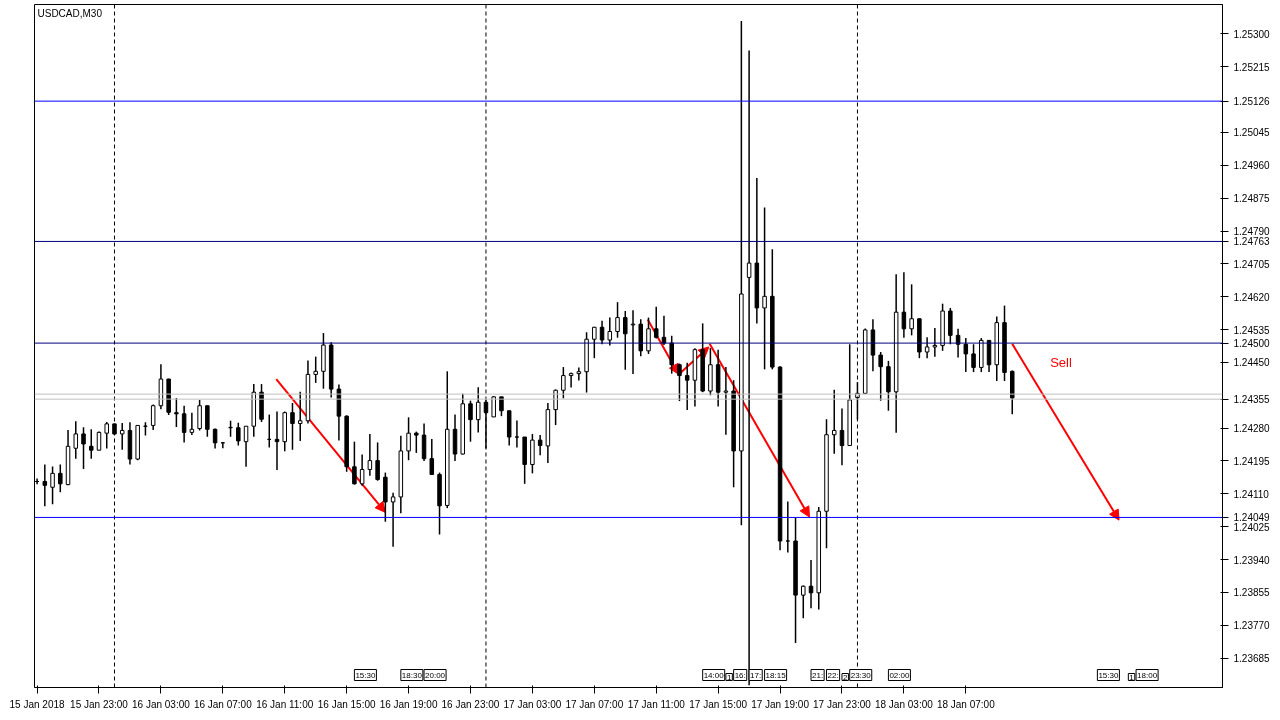 This screenshot has width=1280, height=720. I want to click on y-tick-label: 1.24535, so click(1252, 330).